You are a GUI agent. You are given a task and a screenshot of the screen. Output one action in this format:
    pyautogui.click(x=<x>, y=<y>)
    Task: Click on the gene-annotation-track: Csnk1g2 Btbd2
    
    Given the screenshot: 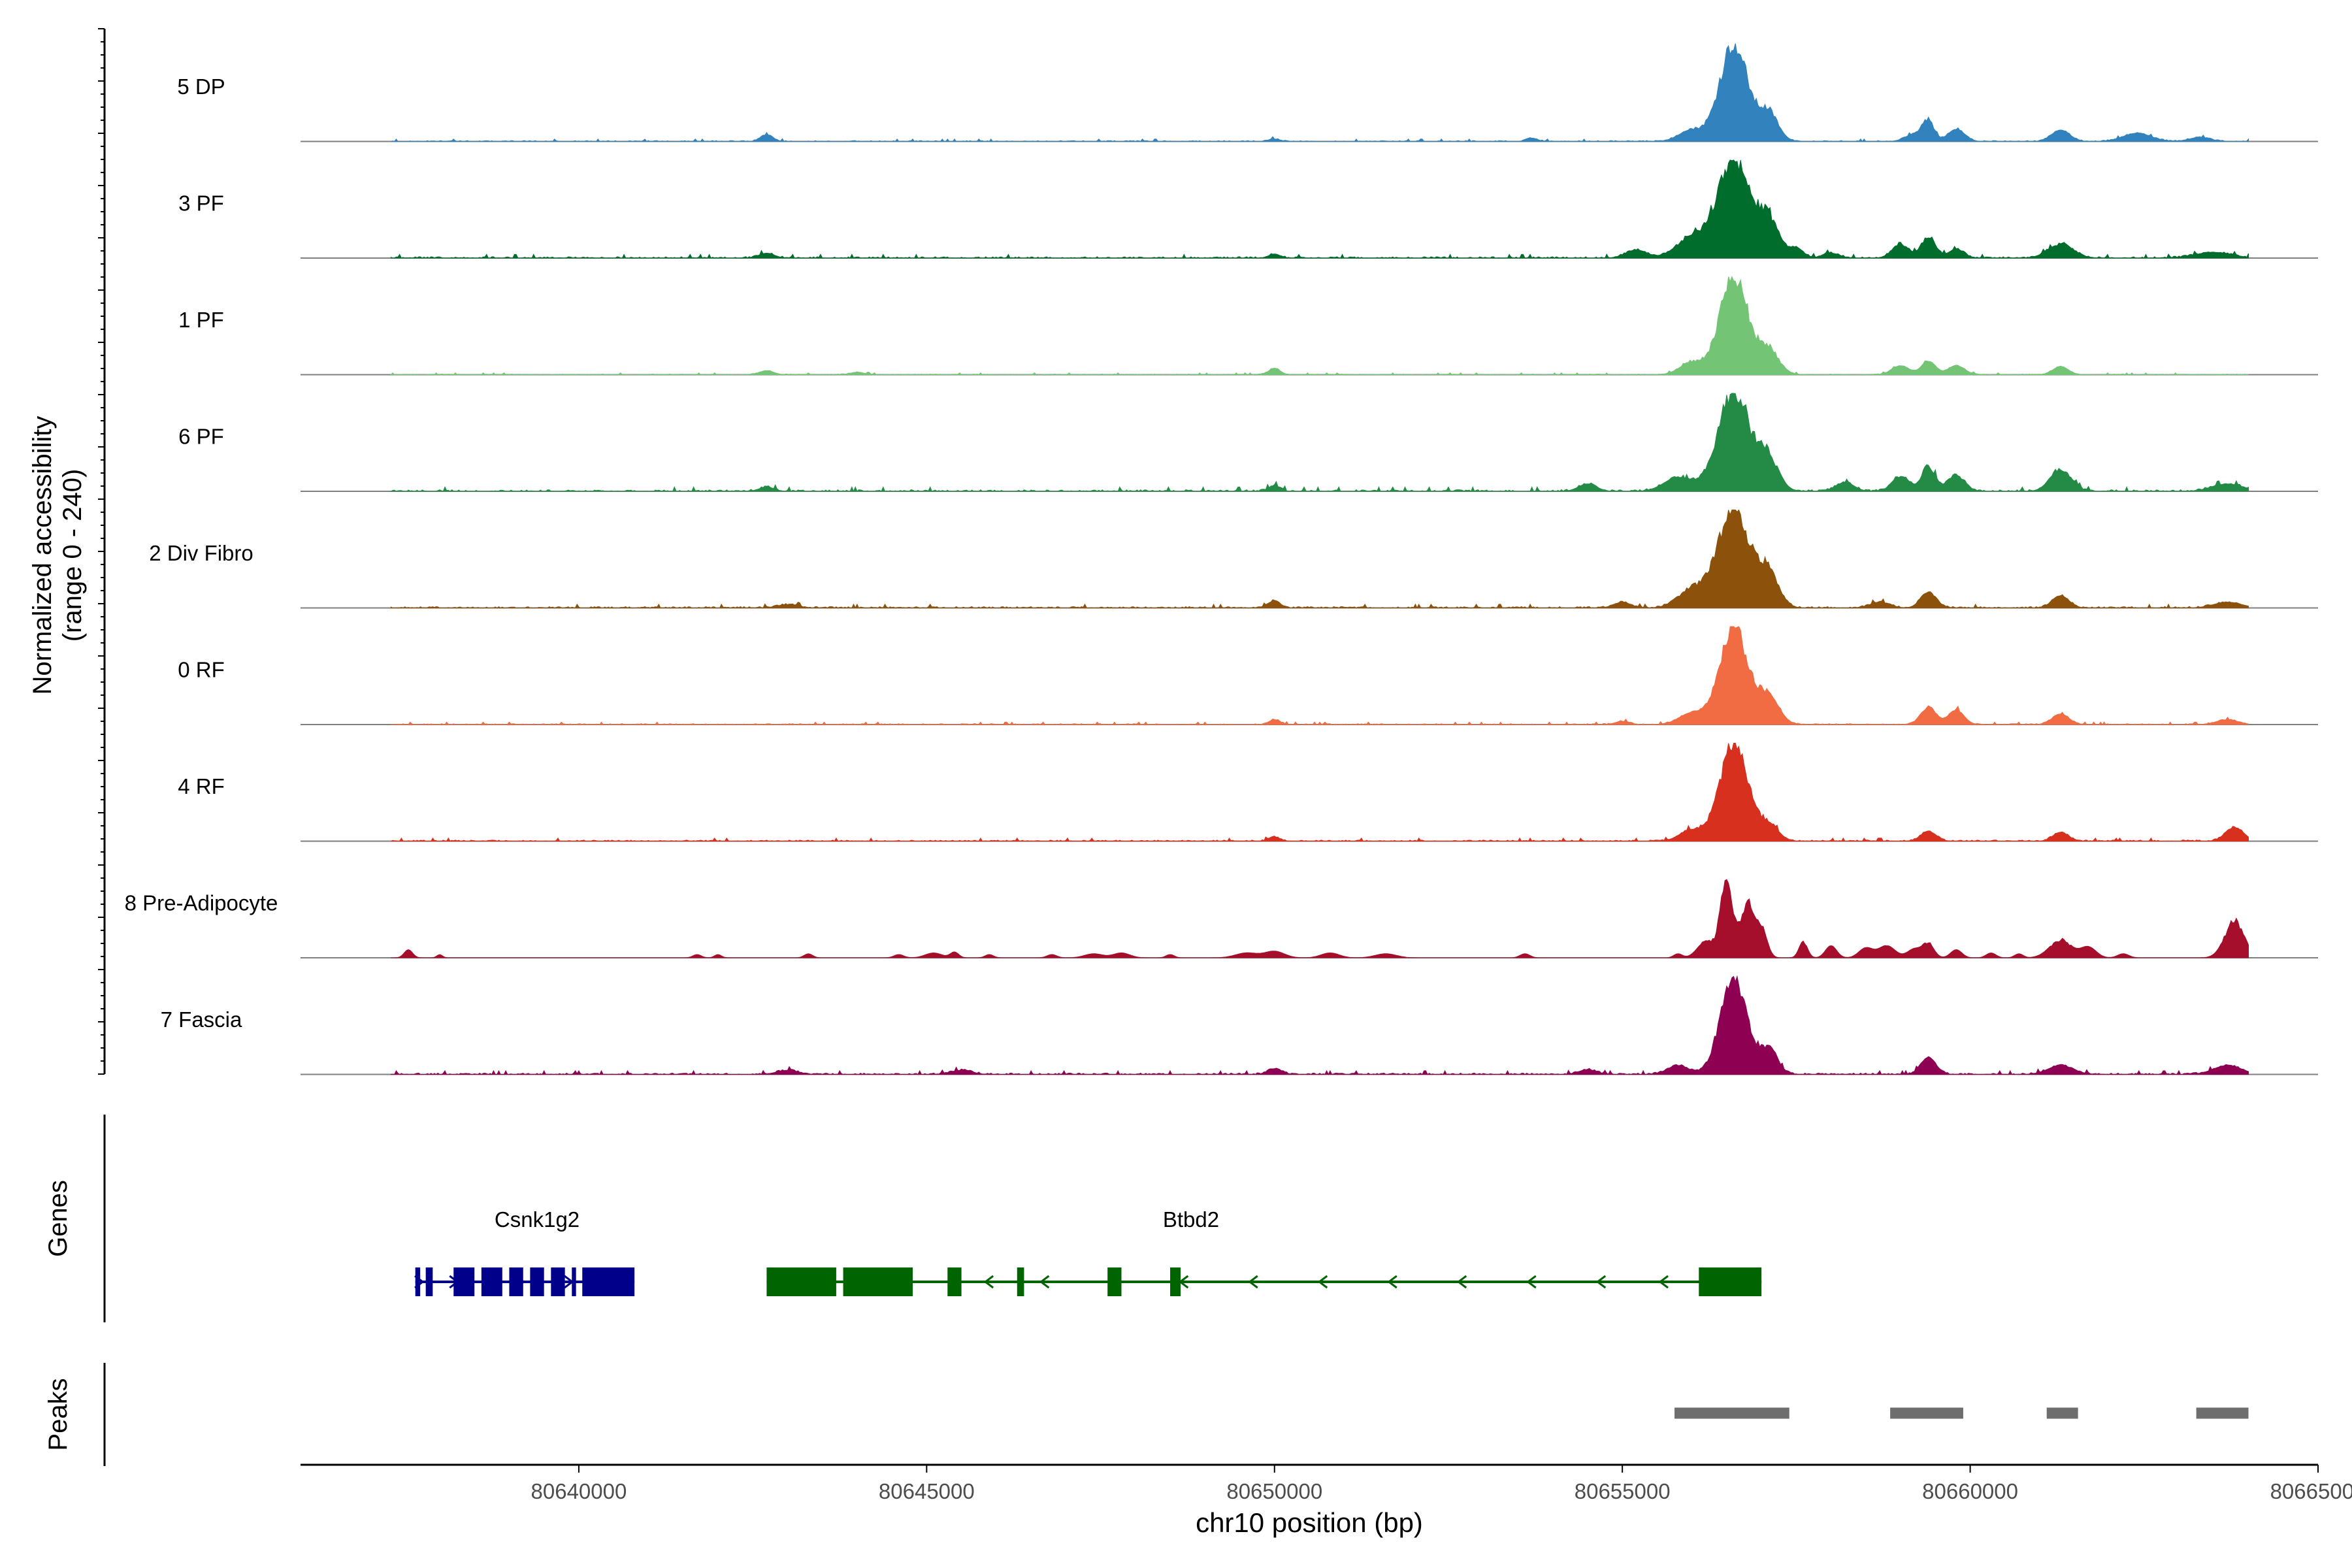 What is the action you would take?
    pyautogui.click(x=1088, y=1251)
    